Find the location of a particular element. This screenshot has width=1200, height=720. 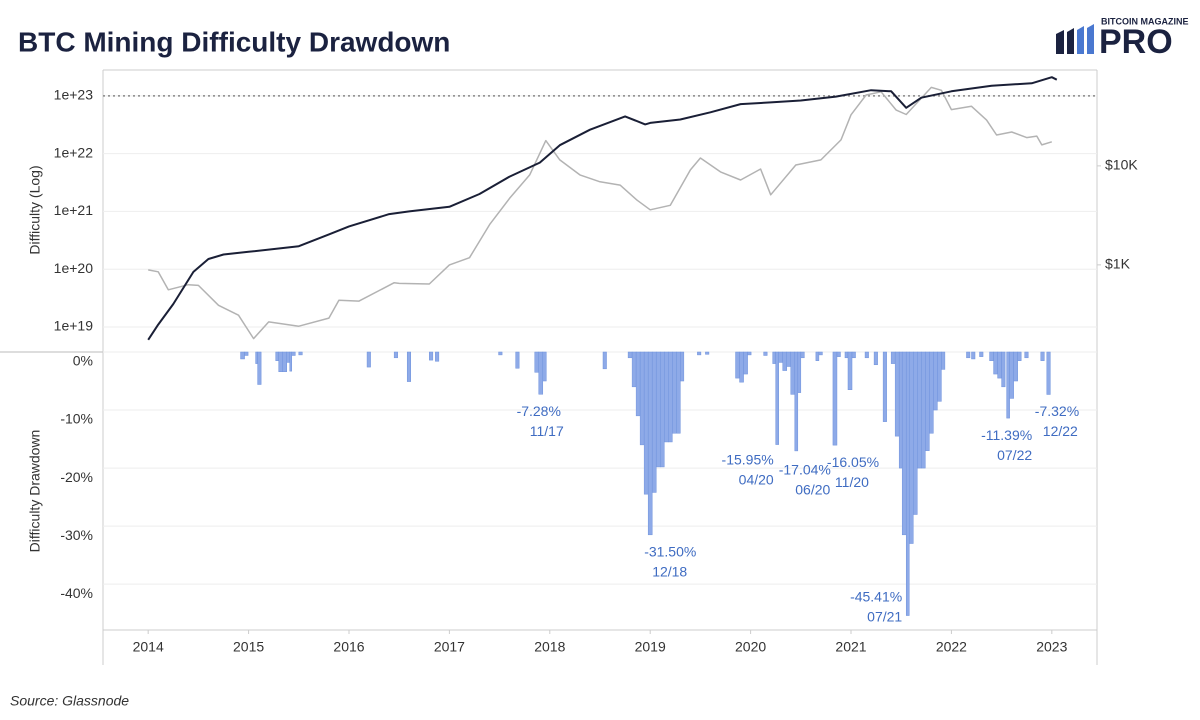

x-tick-label: 2023 is located at coordinates (1051, 647).